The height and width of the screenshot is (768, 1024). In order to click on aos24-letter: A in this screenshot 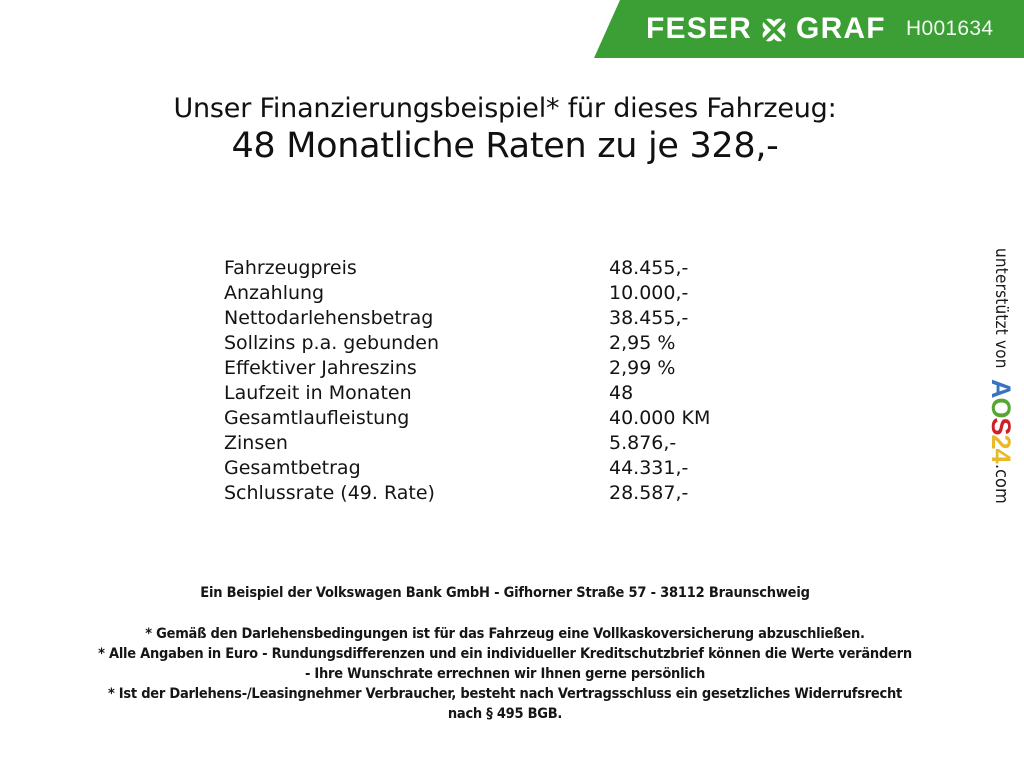, I will do `click(1001, 388)`.